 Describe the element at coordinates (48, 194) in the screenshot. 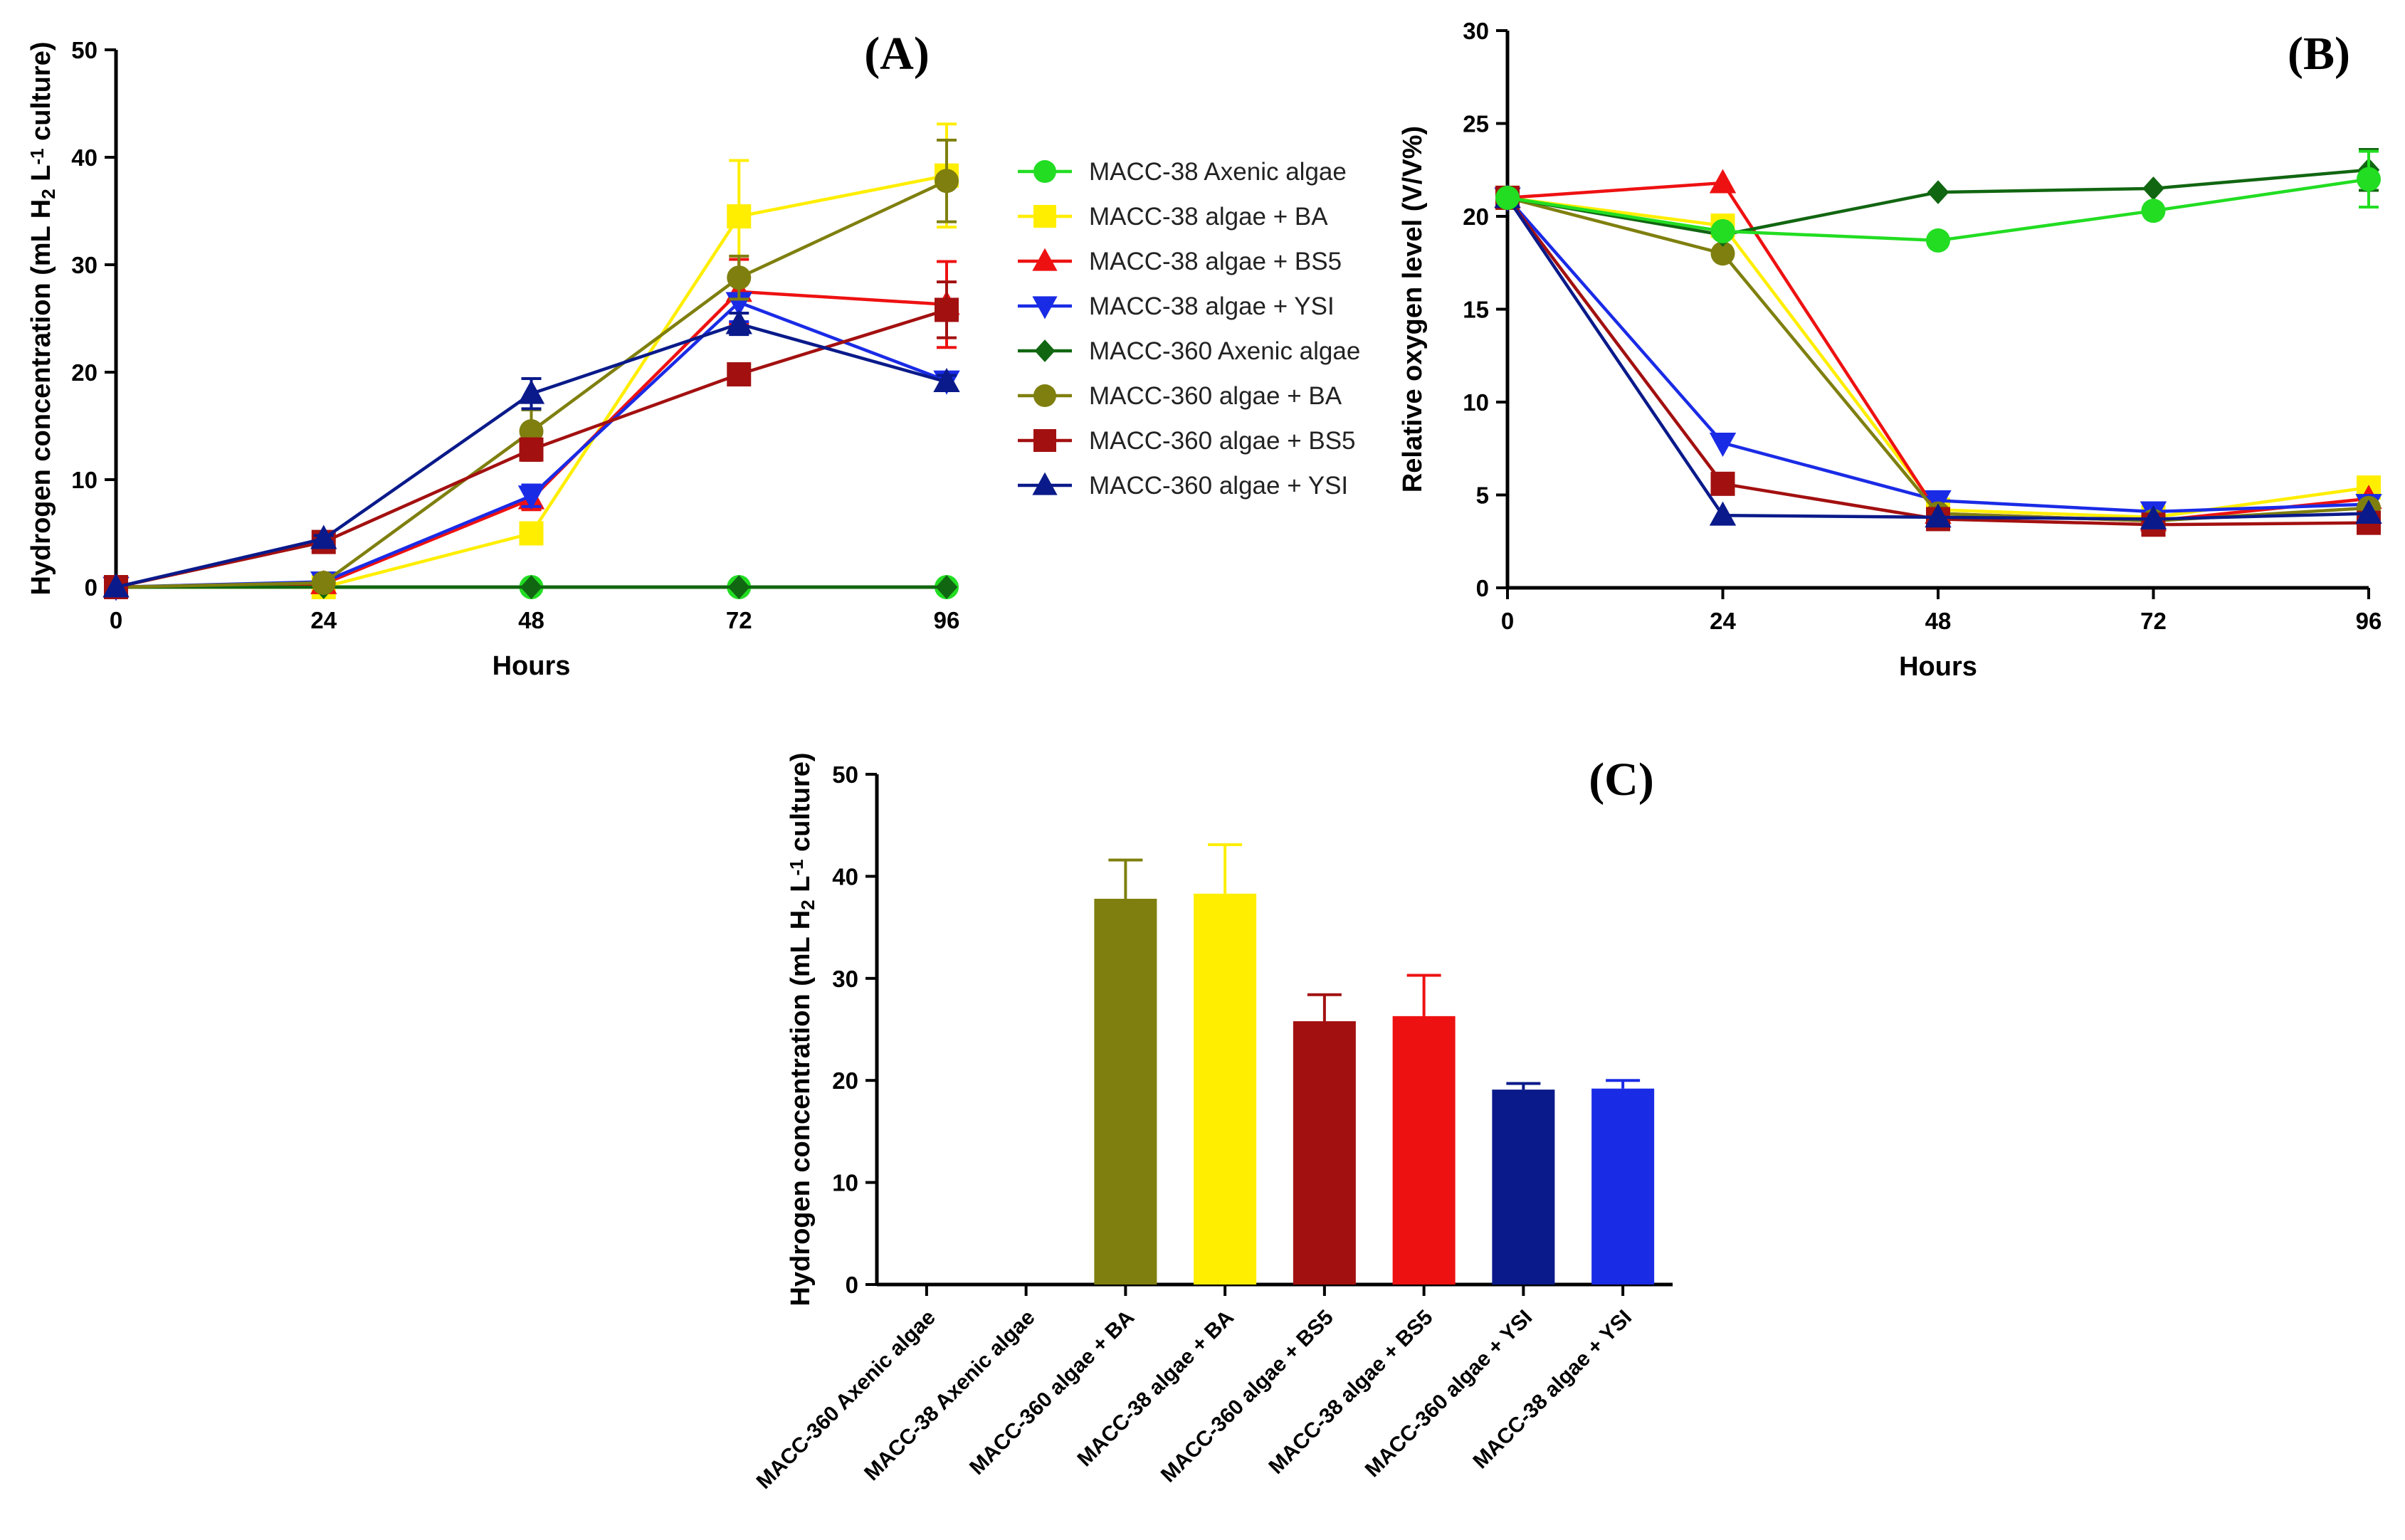

I see `subscript-2: 2` at that location.